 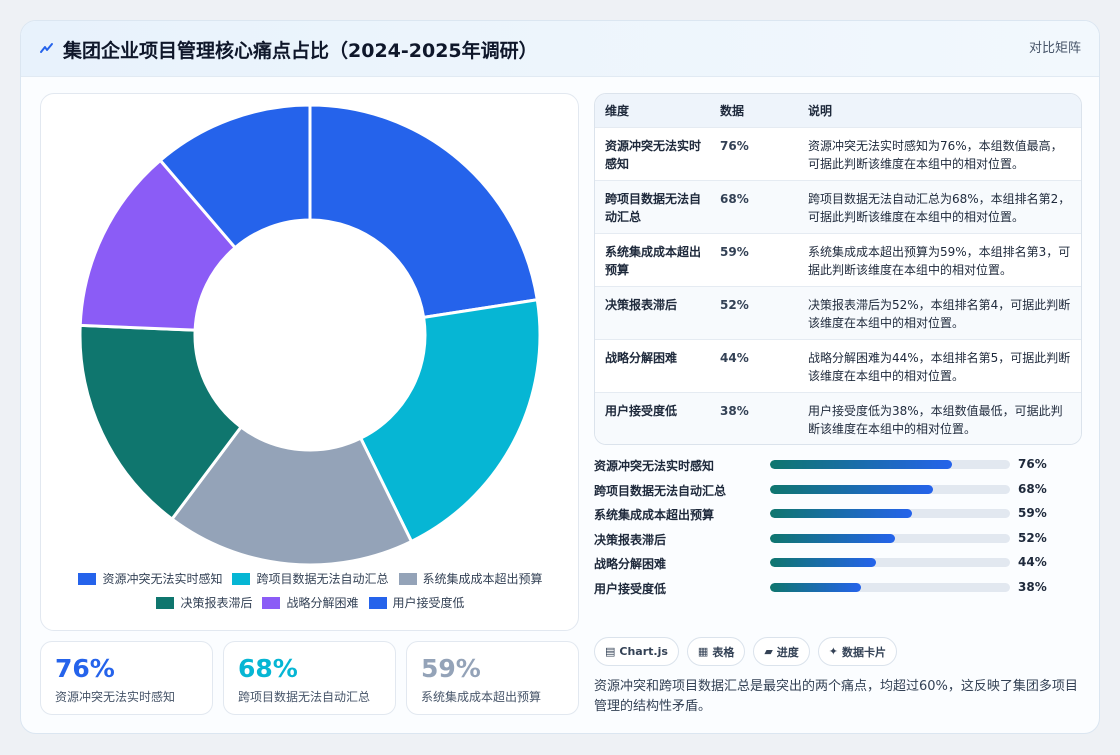 I want to click on progress-value: 59%, so click(x=1032, y=513).